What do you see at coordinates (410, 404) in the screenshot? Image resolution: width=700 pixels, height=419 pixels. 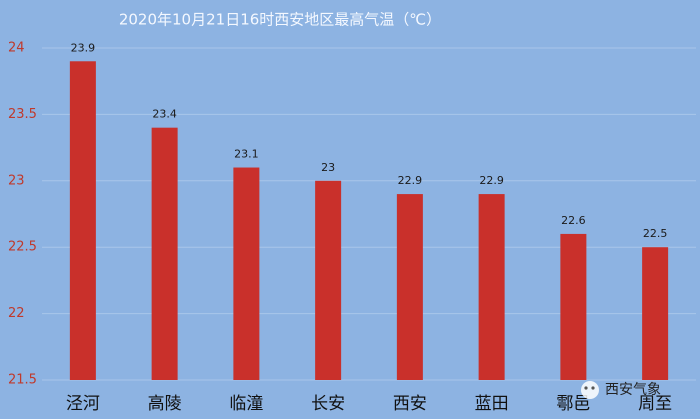 I see `x-tick-label: 西安` at bounding box center [410, 404].